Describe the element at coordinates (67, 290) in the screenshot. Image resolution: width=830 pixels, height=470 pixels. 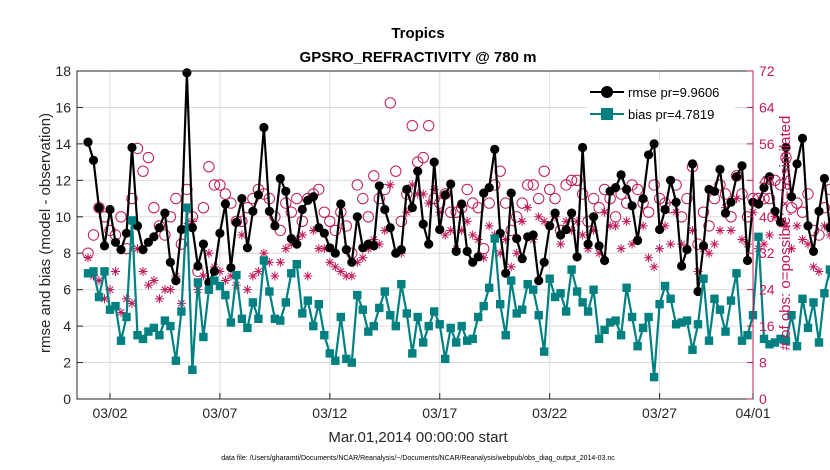
I see `y-tick-label: 6` at that location.